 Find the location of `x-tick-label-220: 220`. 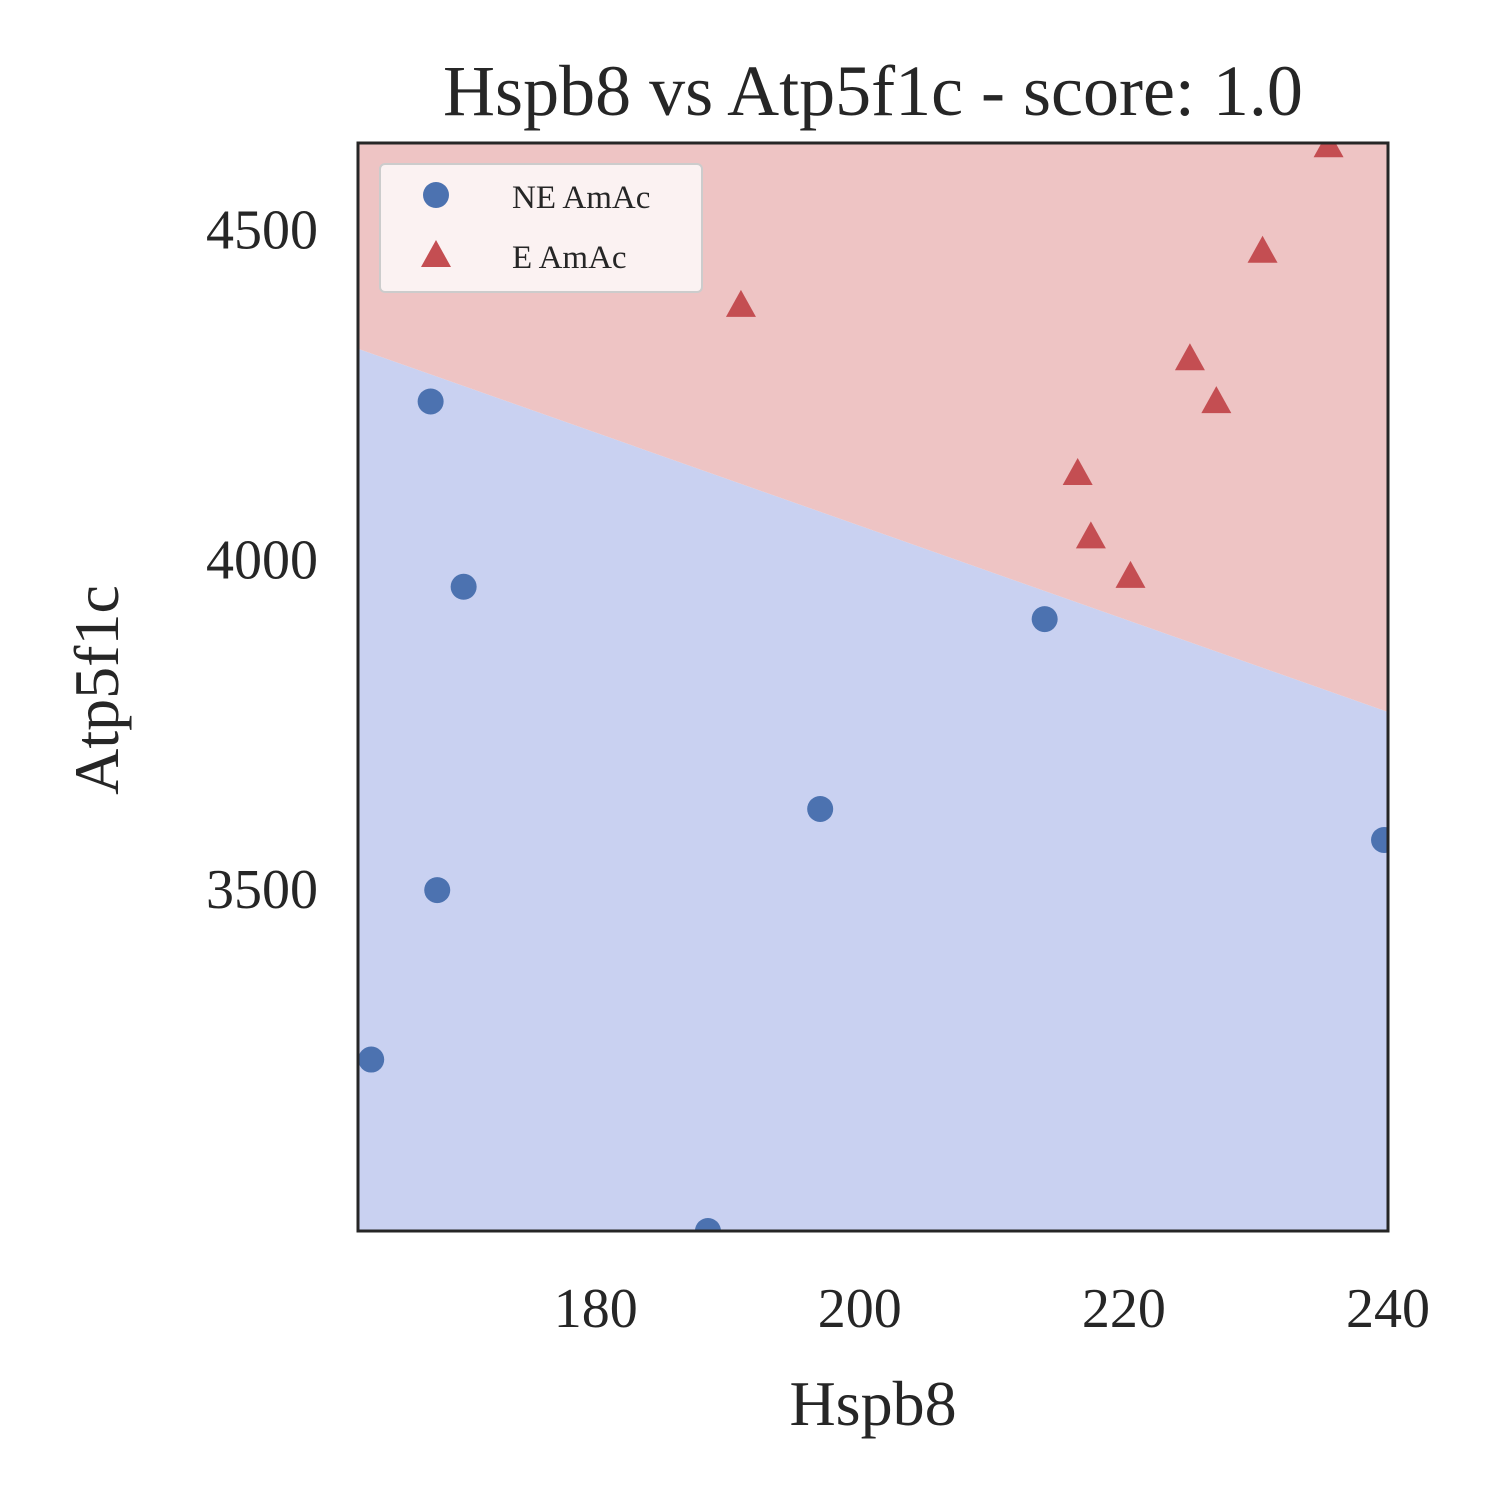

x-tick-label-220: 220 is located at coordinates (1124, 1309).